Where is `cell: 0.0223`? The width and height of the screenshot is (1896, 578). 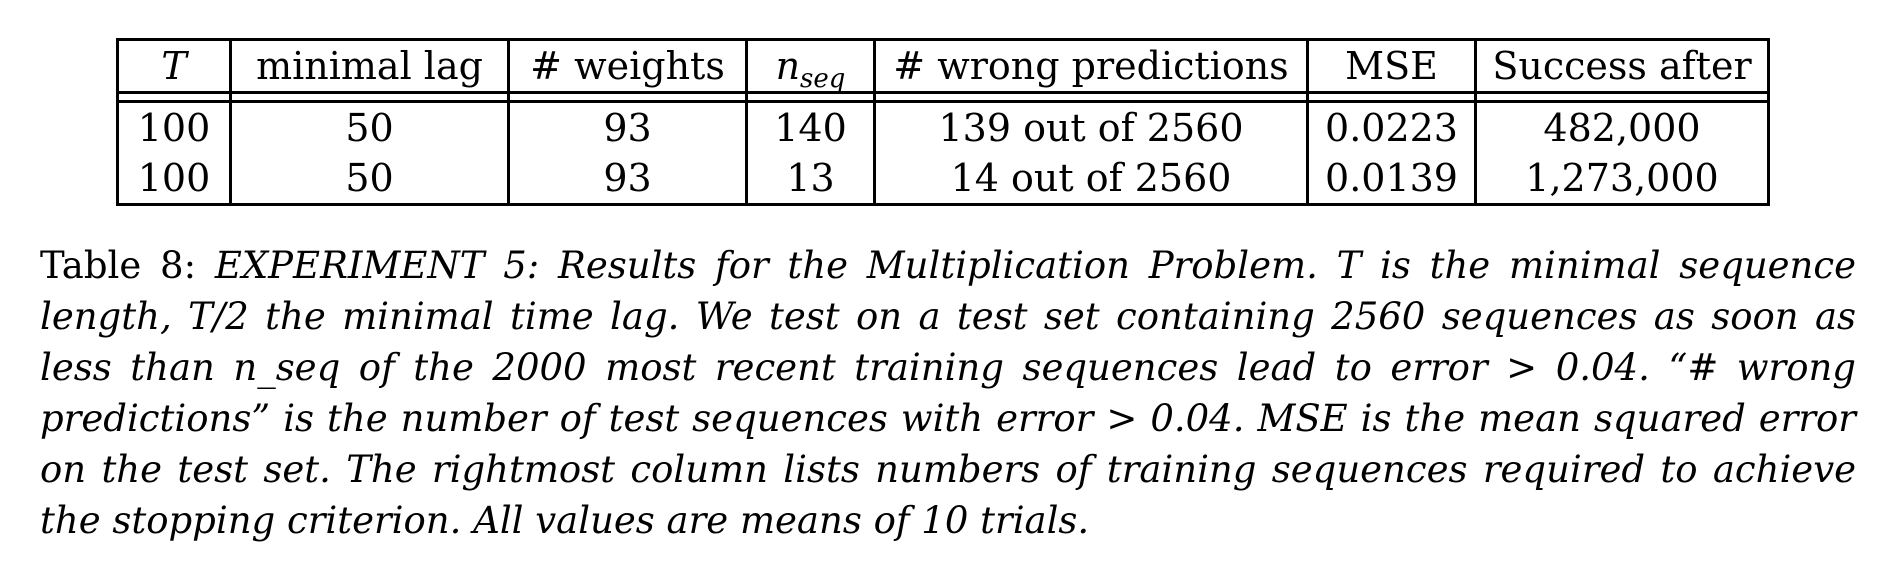 cell: 0.0223 is located at coordinates (1391, 126).